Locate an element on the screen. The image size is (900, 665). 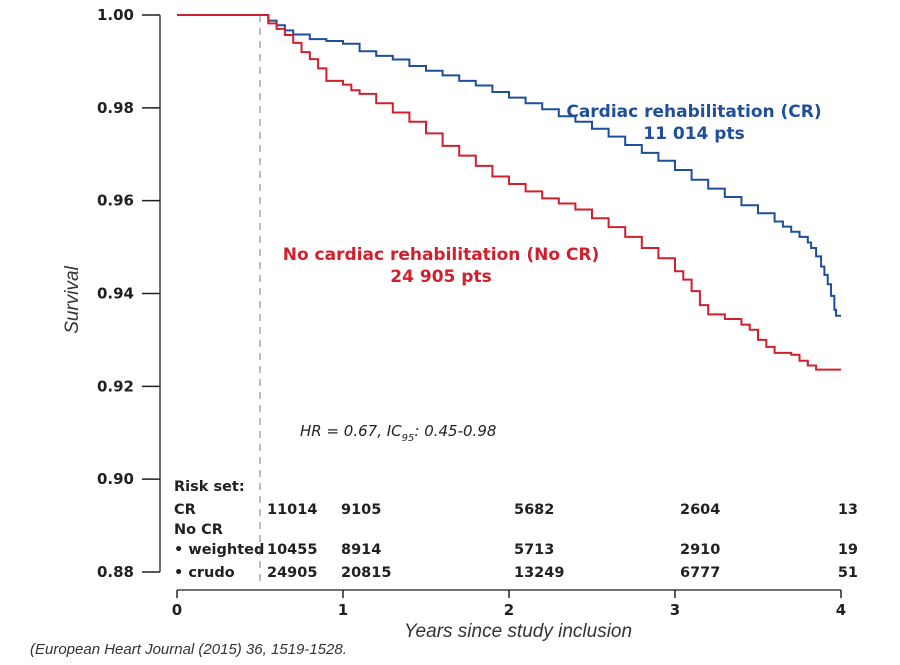
y-axis: 1.00 0.98 0.96 0.94 0.92 0.90 0.88 Survival is located at coordinates (111, 293).